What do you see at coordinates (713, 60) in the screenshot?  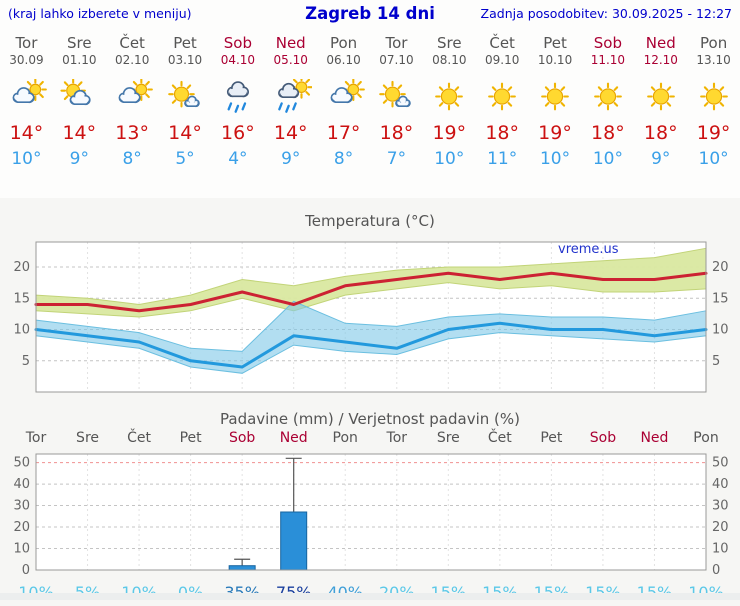 I see `day-date: 13.10` at bounding box center [713, 60].